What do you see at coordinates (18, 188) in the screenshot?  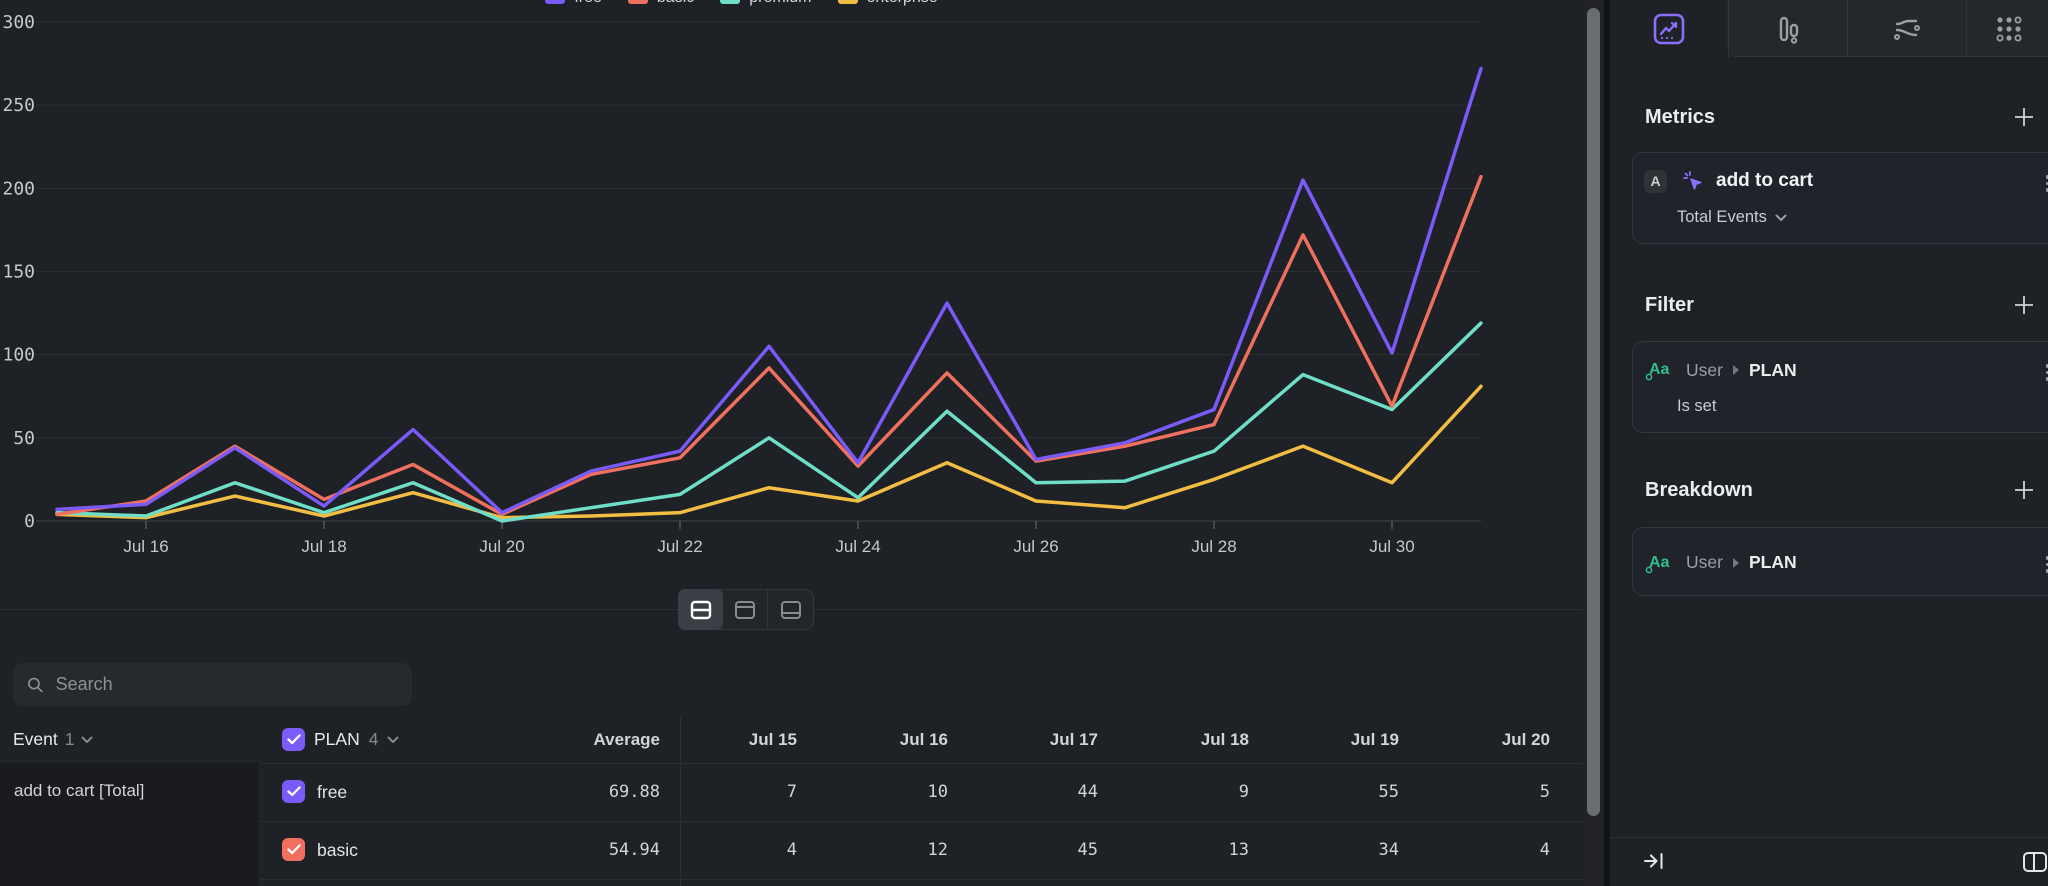 I see `y-axis-label: 200` at bounding box center [18, 188].